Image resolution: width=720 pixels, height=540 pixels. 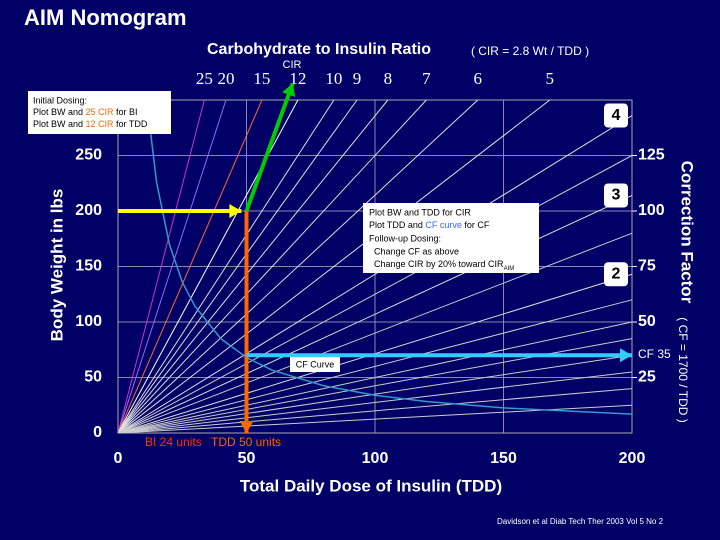 I want to click on cir-label: 25, so click(x=204, y=78).